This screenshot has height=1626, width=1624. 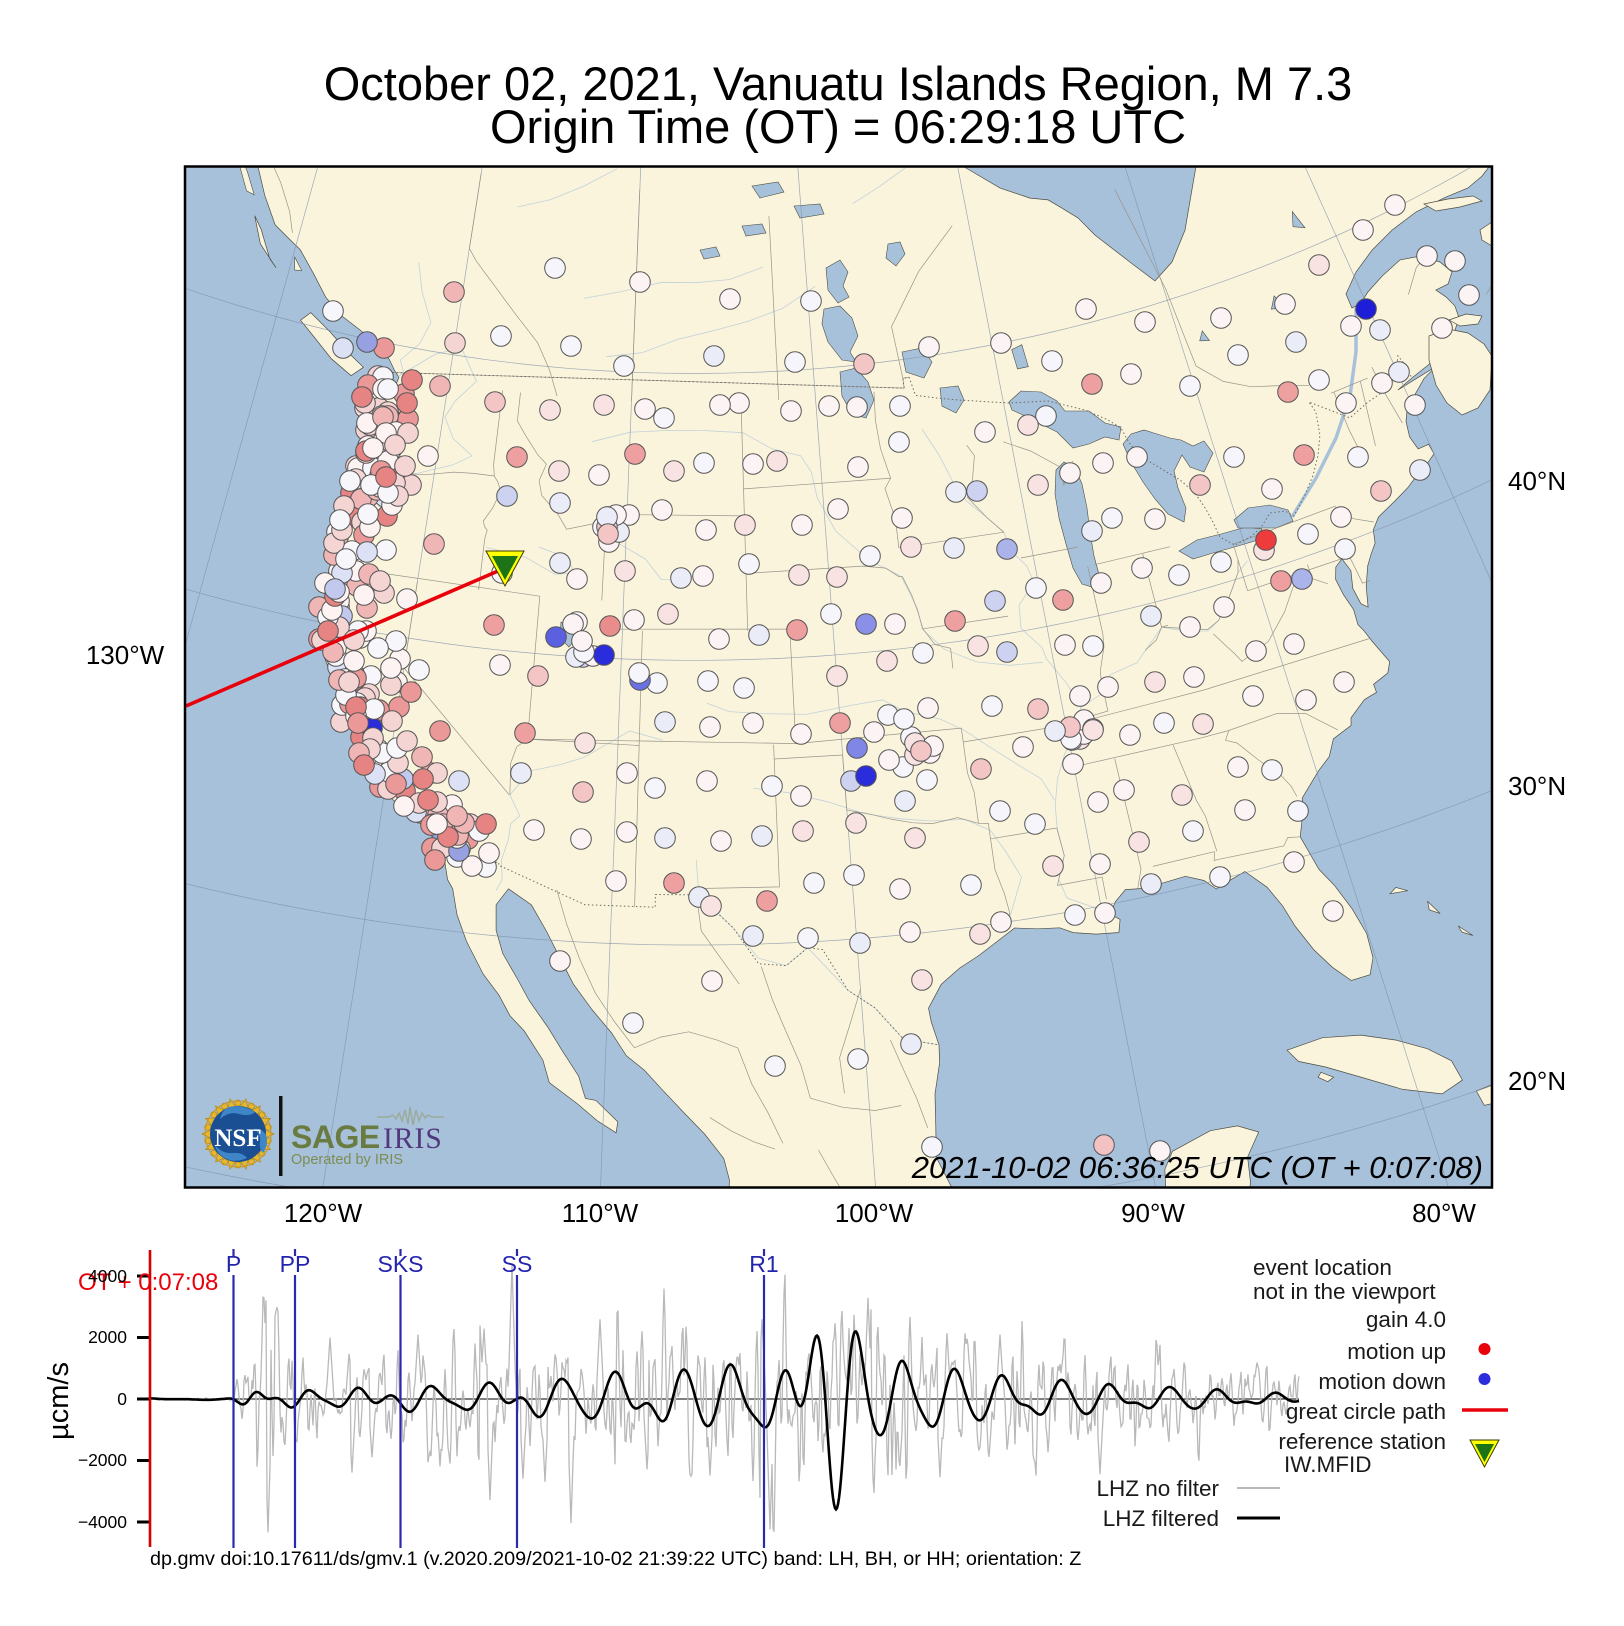 I want to click on svg-text: 130°W, so click(x=125, y=655).